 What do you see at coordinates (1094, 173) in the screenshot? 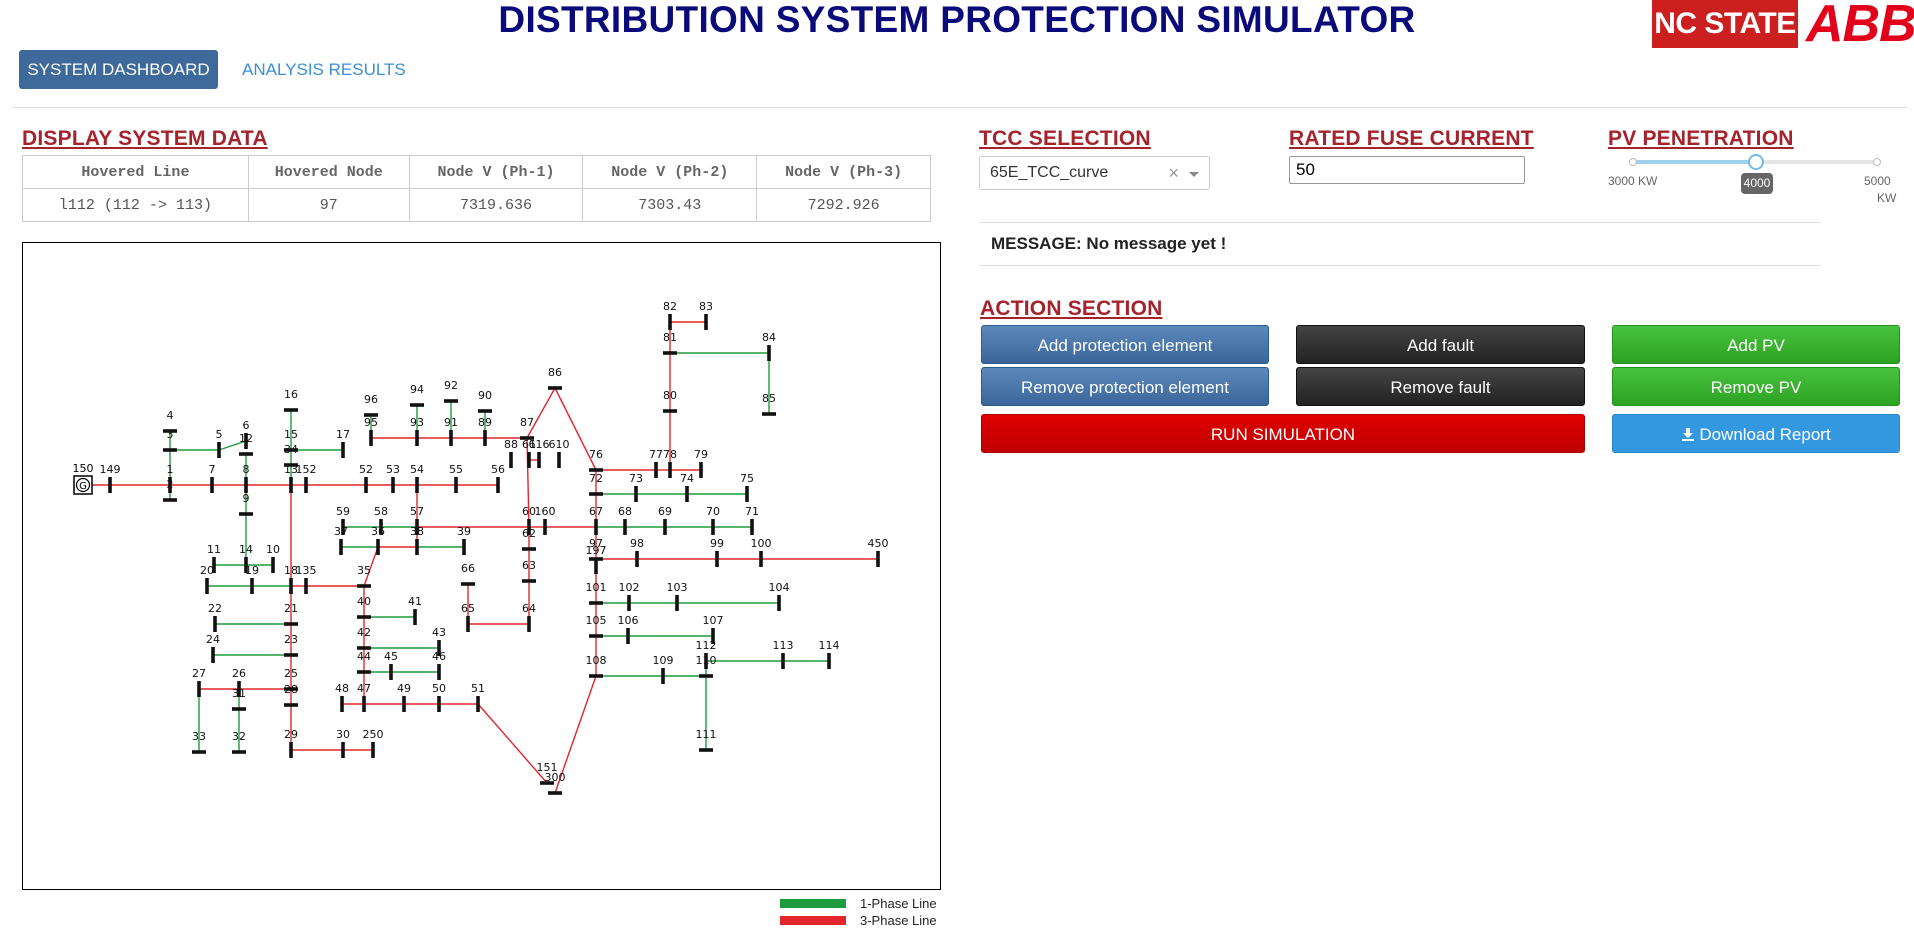
I see `tcc-select: 65E_TCC_curve ×` at bounding box center [1094, 173].